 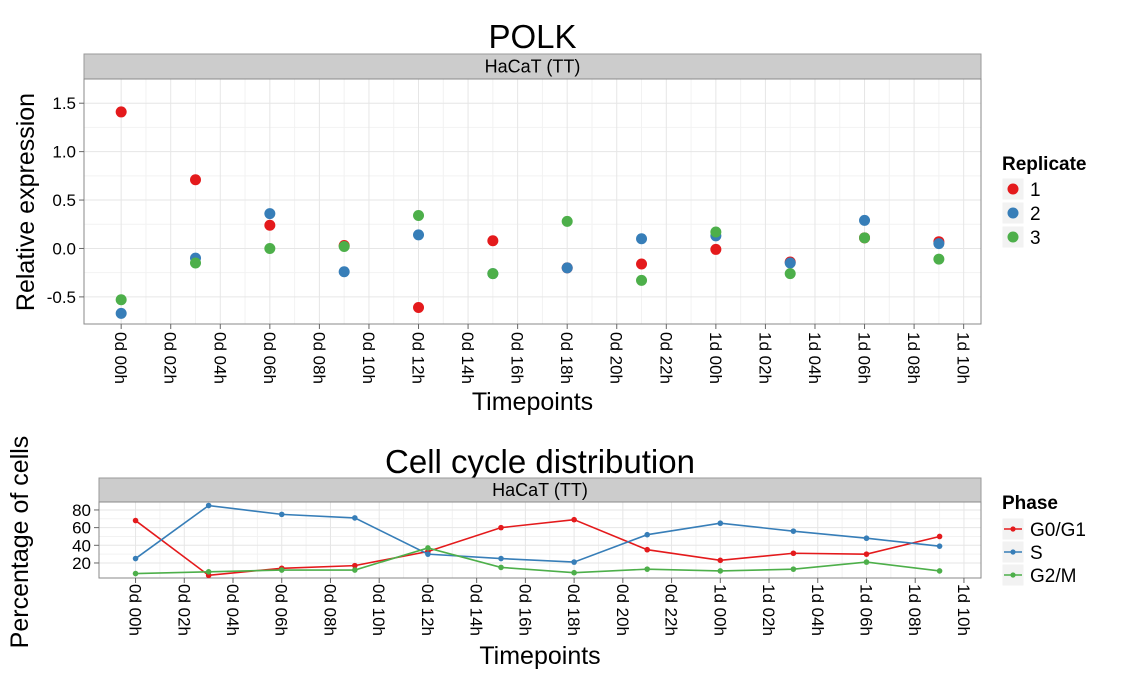 What do you see at coordinates (61, 297) in the screenshot?
I see `y-tick-label: -0.5` at bounding box center [61, 297].